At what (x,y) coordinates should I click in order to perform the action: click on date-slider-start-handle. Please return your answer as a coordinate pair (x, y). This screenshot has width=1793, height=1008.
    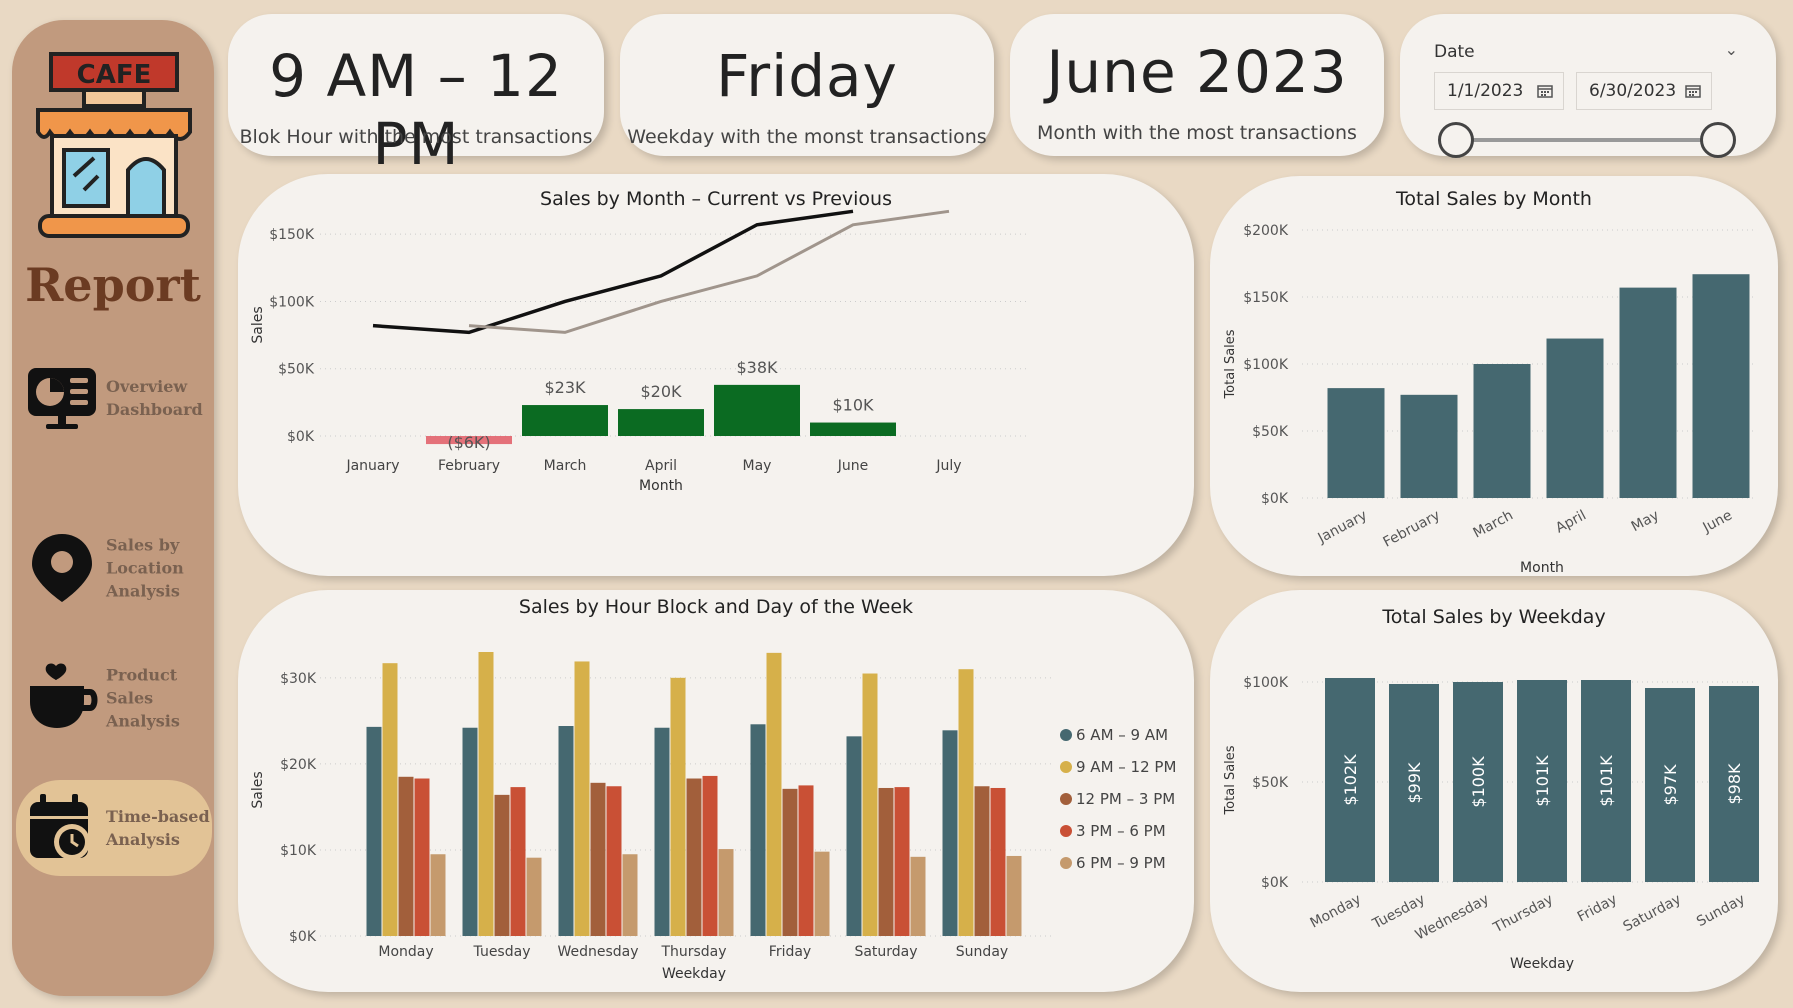
    Looking at the image, I should click on (1456, 140).